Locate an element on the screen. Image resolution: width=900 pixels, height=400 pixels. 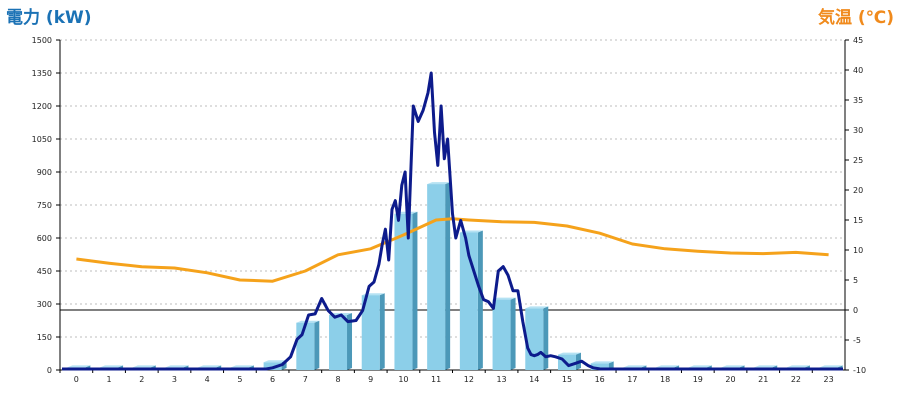
y-right-tick-label: 20 is located at coordinates (858, 190).